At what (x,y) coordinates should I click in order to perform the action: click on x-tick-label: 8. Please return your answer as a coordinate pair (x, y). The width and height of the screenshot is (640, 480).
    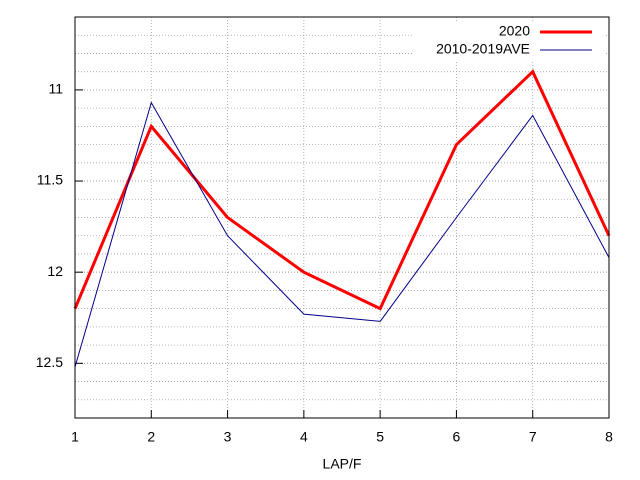
    Looking at the image, I should click on (609, 437).